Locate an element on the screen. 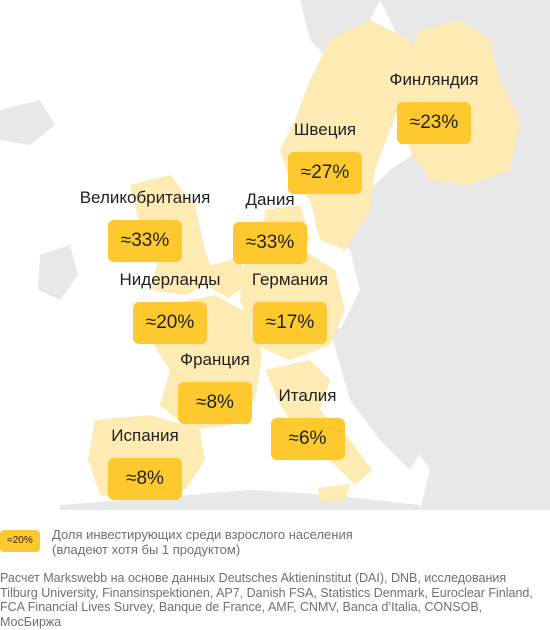 Image resolution: width=550 pixels, height=630 pixels. country-italy: Италия ≈6% is located at coordinates (307, 423).